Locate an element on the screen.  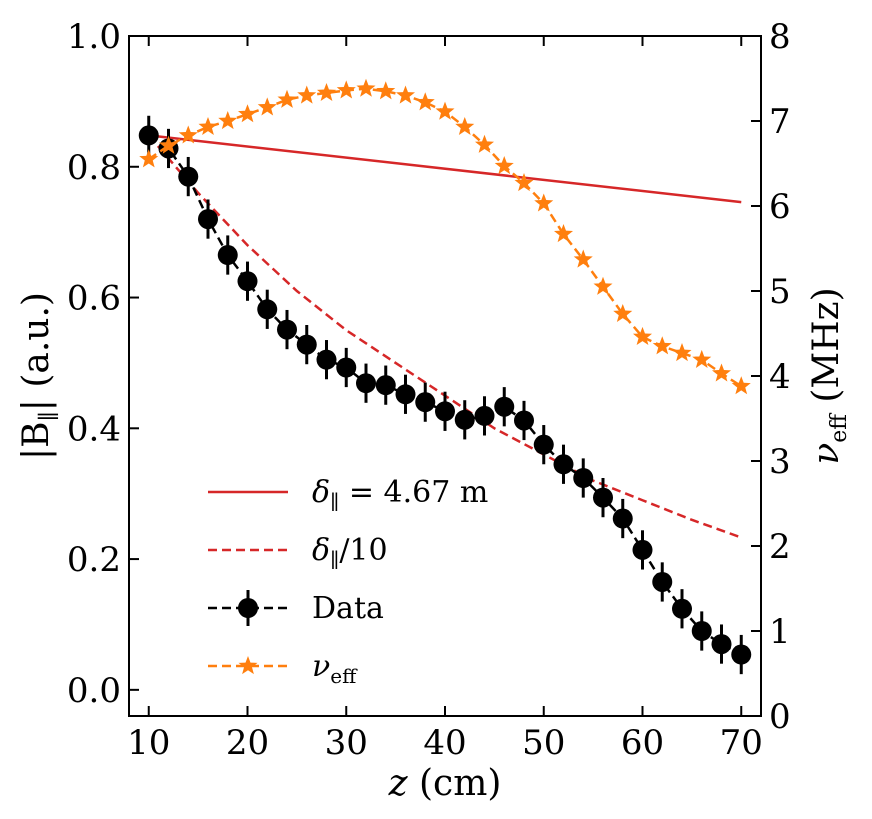
legend-label-exp: δ∥ = 4.67 m is located at coordinates (400, 494).